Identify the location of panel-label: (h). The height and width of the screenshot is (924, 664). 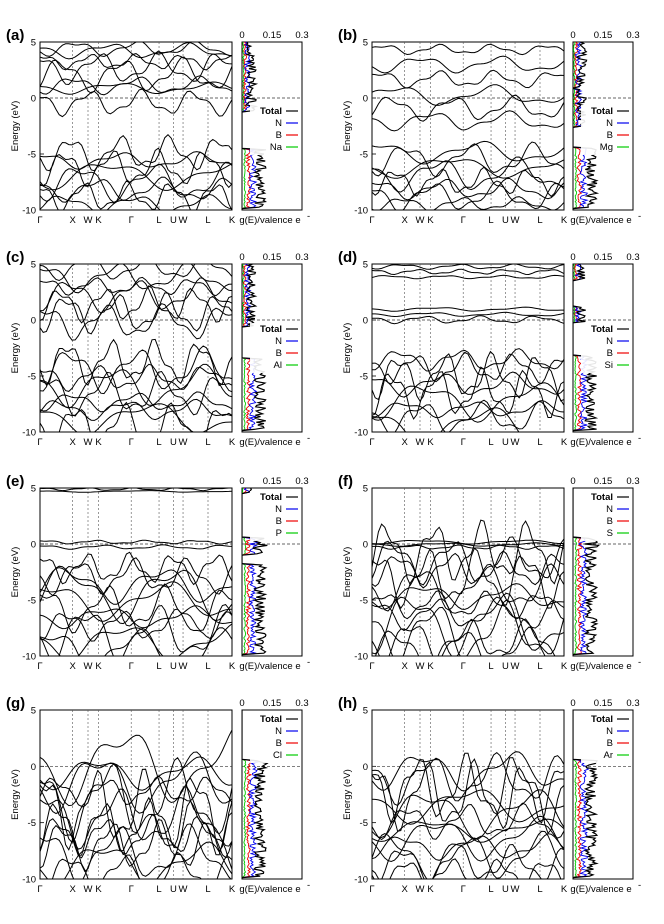
(347, 703).